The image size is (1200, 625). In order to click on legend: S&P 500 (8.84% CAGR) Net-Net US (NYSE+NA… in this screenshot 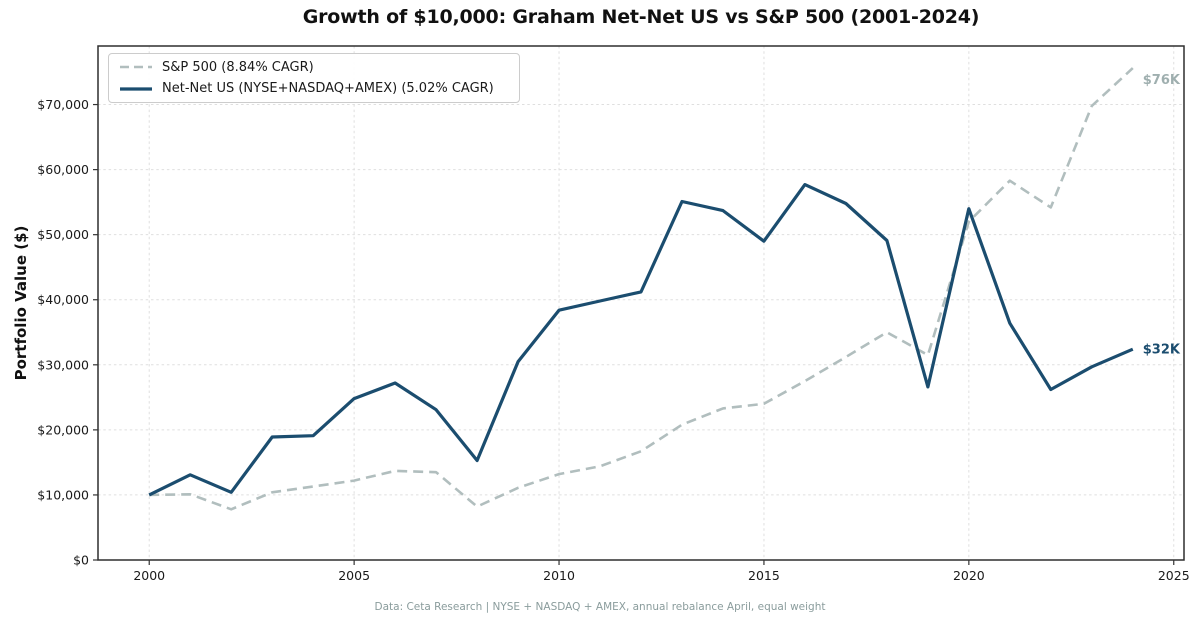, I will do `click(314, 78)`.